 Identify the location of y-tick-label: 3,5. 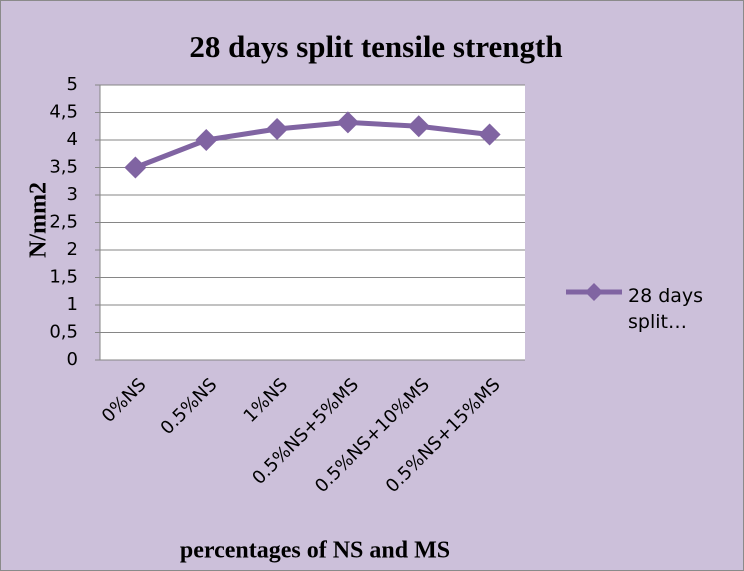
(63, 167).